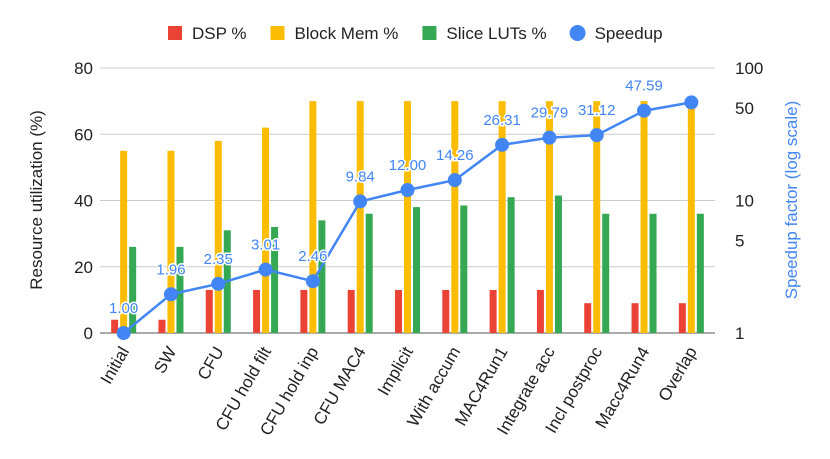 Image resolution: width=830 pixels, height=459 pixels. Describe the element at coordinates (88, 333) in the screenshot. I see `y-tick-label: 0` at that location.